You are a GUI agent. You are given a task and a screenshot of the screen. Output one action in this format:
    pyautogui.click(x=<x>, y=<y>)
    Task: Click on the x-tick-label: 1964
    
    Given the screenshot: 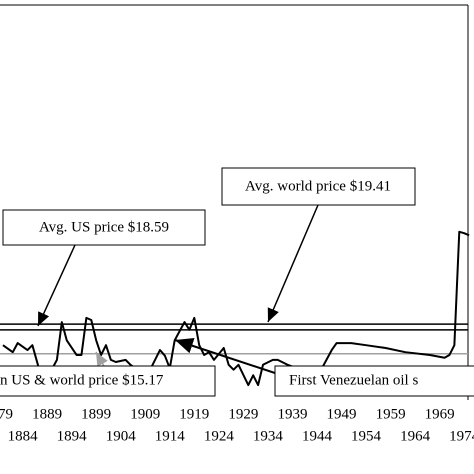 What is the action you would take?
    pyautogui.click(x=415, y=436)
    